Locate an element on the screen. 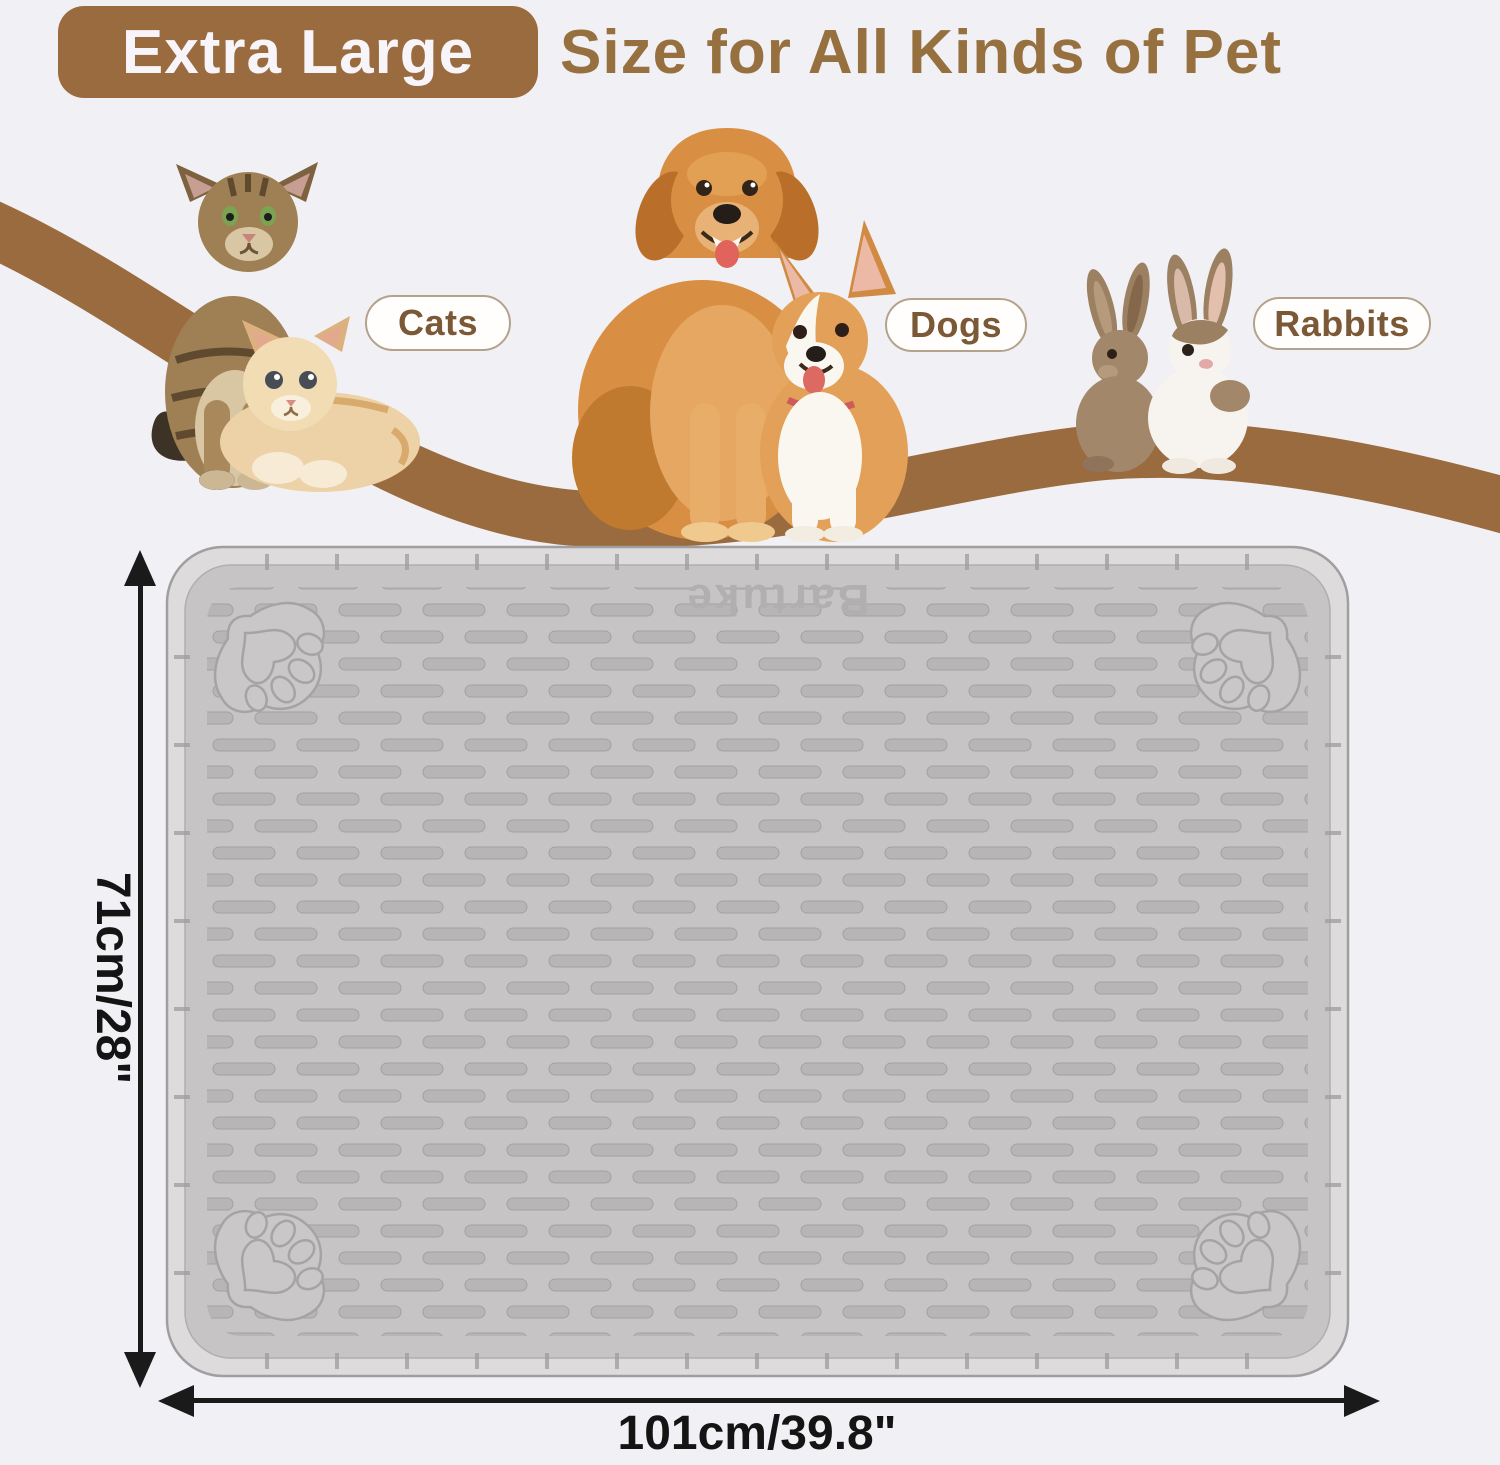 This screenshot has height=1465, width=1500. cream-kitten is located at coordinates (320, 404).